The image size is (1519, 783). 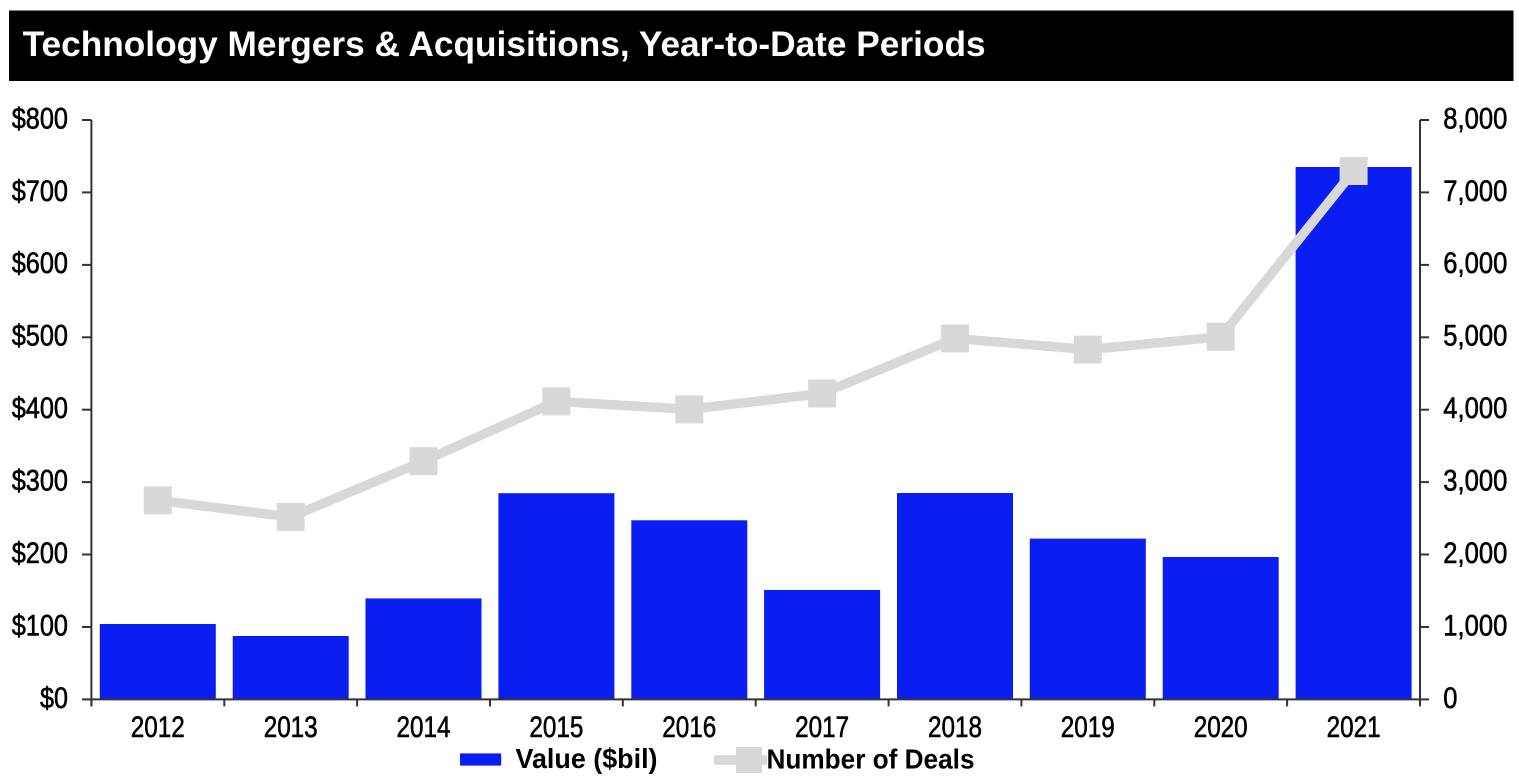 What do you see at coordinates (1450, 698) in the screenshot?
I see `svg-text: 0` at bounding box center [1450, 698].